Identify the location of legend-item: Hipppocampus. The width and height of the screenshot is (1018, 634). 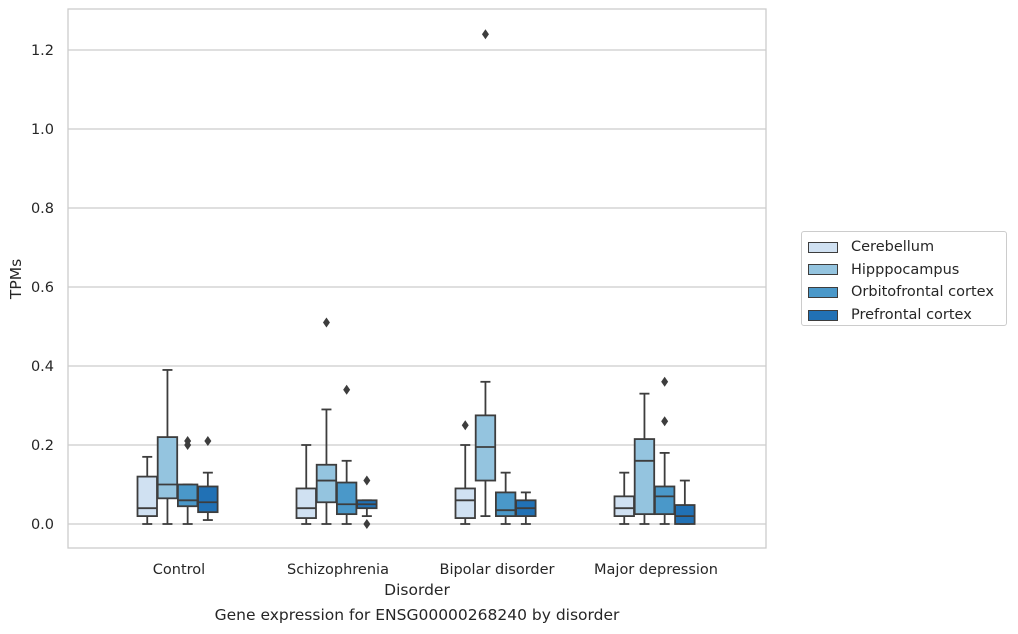
(907, 270).